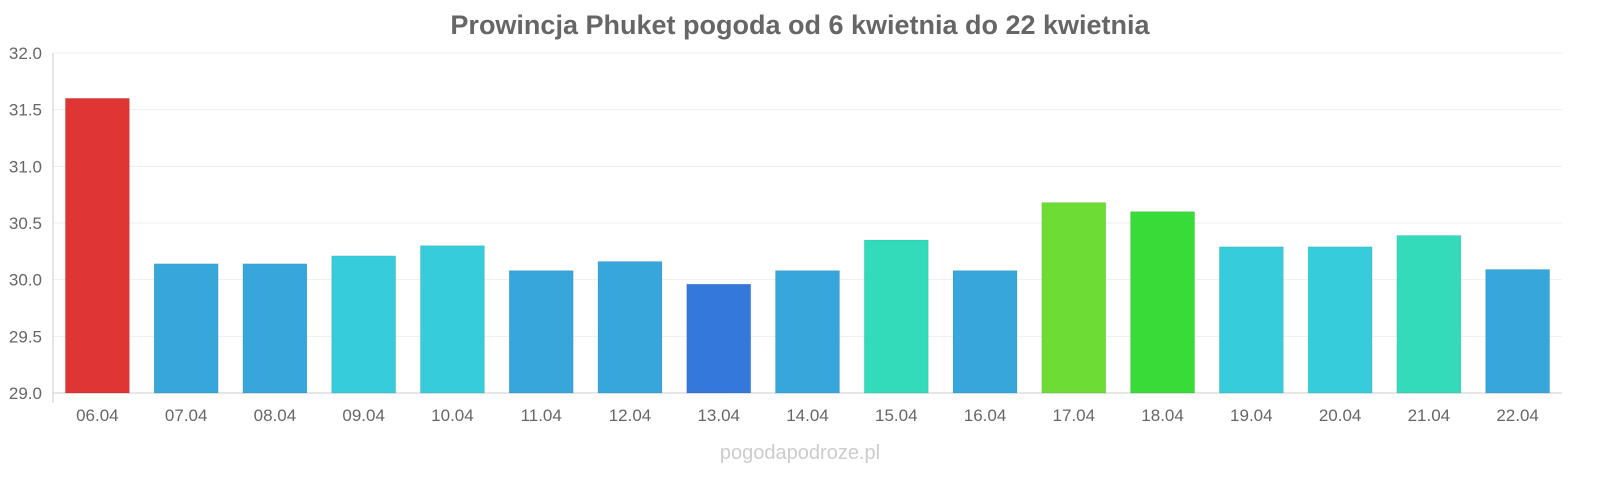 The image size is (1600, 480). Describe the element at coordinates (1074, 415) in the screenshot. I see `x-tick-label: 17.04` at that location.